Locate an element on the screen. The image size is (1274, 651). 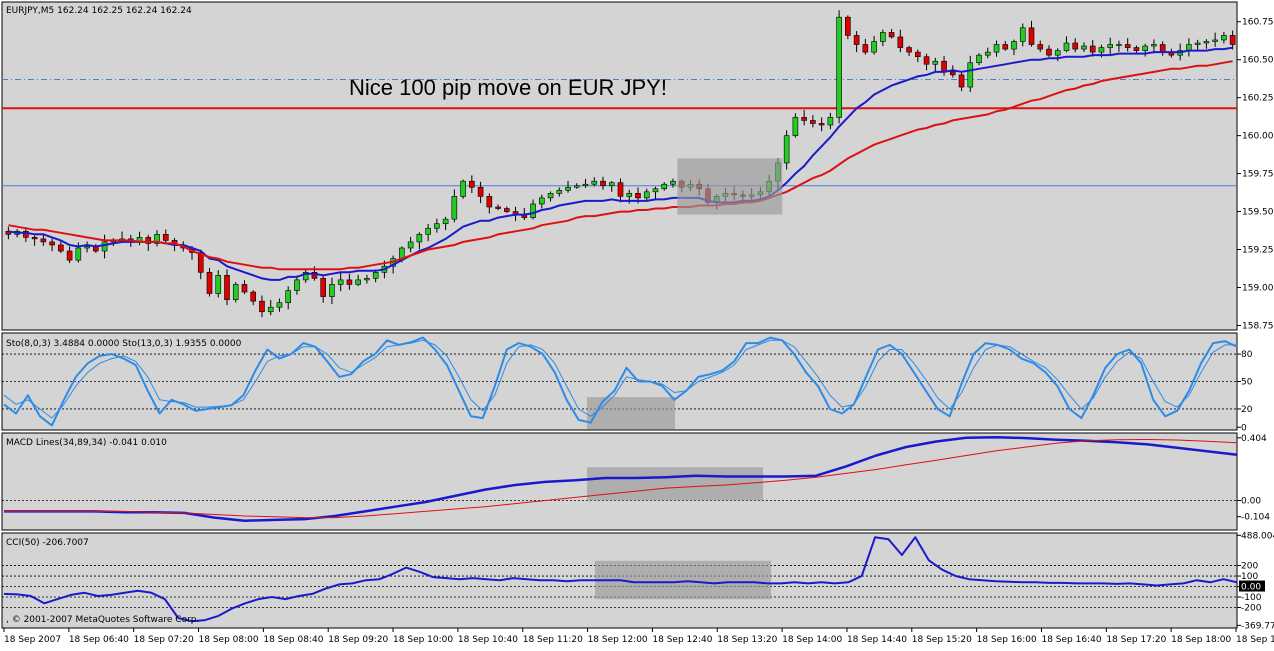
axis-tick-label: 80 is located at coordinates (1247, 355).